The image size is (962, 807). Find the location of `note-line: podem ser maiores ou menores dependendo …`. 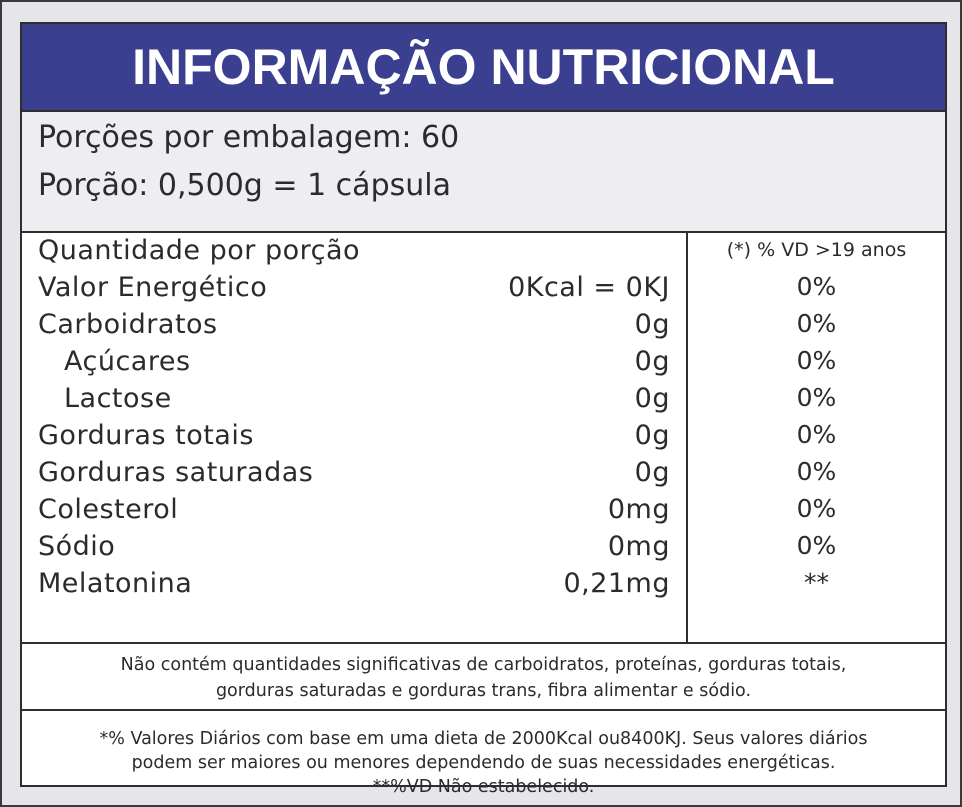

note-line: podem ser maiores ou menores dependendo … is located at coordinates (483, 763).